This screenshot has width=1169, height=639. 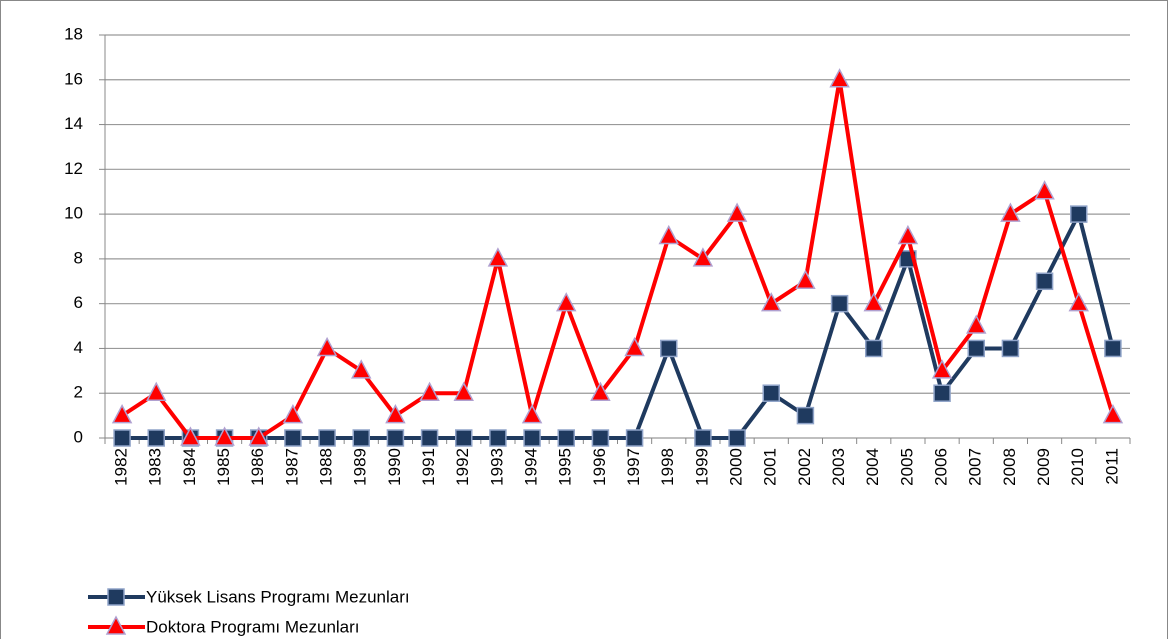 What do you see at coordinates (906, 467) in the screenshot?
I see `x-tick-label: 2005` at bounding box center [906, 467].